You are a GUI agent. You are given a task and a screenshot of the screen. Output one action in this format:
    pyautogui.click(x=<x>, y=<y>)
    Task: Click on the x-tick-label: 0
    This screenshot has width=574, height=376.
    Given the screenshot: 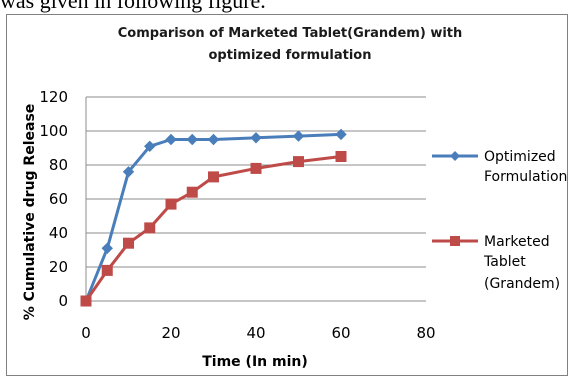 What is the action you would take?
    pyautogui.click(x=86, y=333)
    